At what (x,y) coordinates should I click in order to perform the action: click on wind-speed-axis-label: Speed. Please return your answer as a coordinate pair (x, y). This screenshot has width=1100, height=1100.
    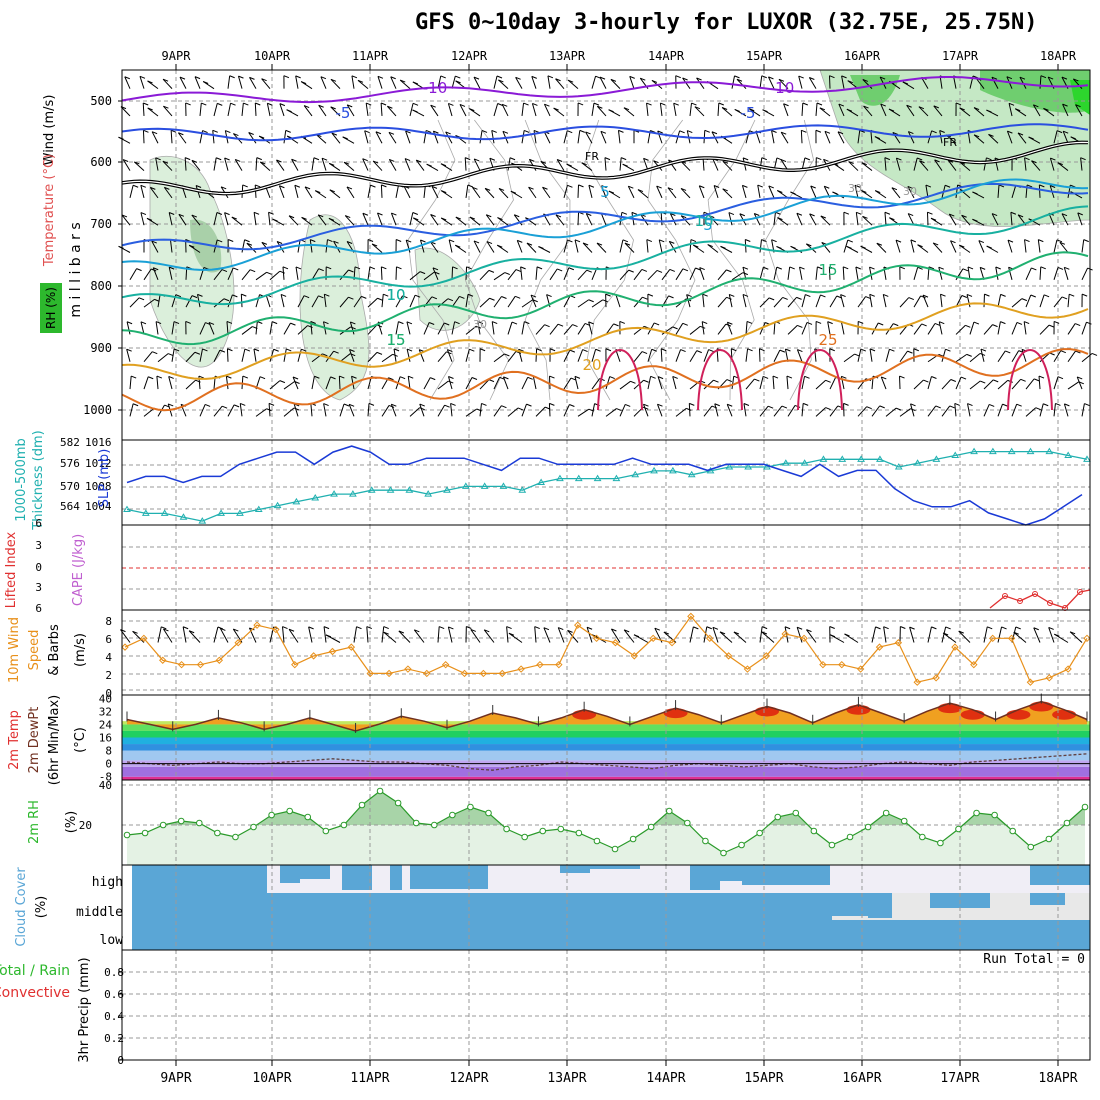
    Looking at the image, I should click on (34, 650).